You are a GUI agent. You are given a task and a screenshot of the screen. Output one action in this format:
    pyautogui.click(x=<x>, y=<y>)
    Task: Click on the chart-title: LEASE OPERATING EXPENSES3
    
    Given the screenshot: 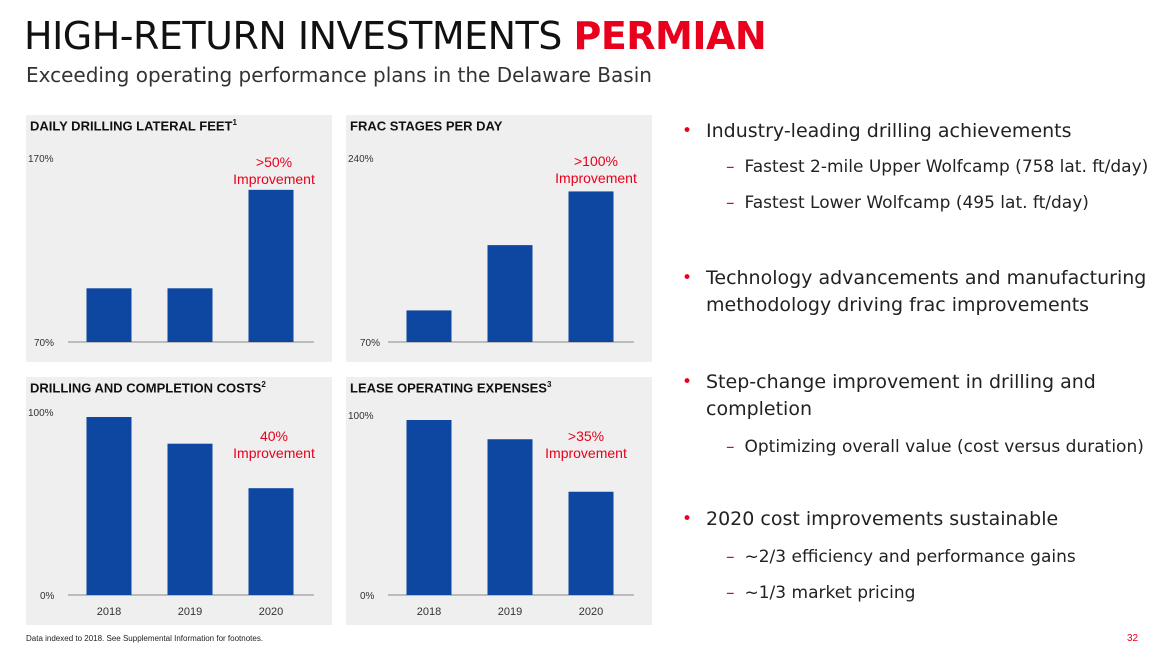 What is the action you would take?
    pyautogui.click(x=450, y=387)
    